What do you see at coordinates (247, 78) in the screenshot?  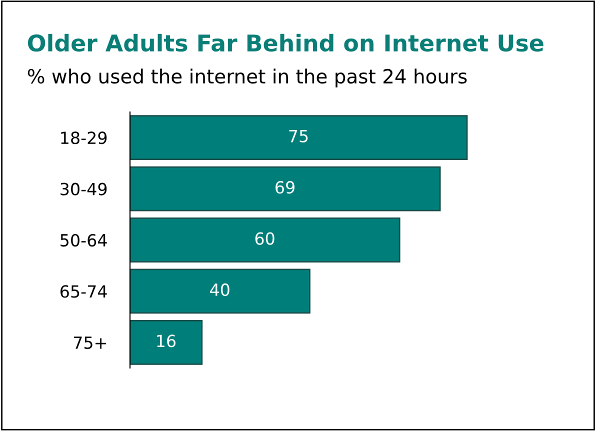 I see `chart-subtitle: % who used the internet in the past 24 hours` at bounding box center [247, 78].